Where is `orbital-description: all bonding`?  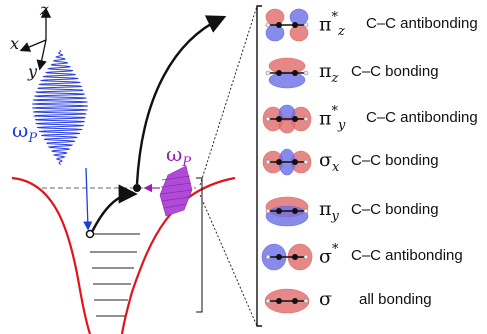 orbital-description: all bonding is located at coordinates (395, 299).